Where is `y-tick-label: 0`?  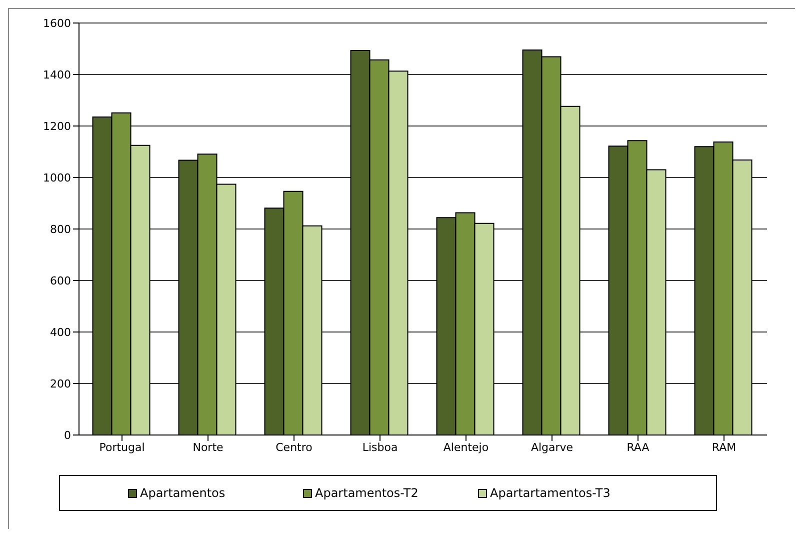 y-tick-label: 0 is located at coordinates (67, 435).